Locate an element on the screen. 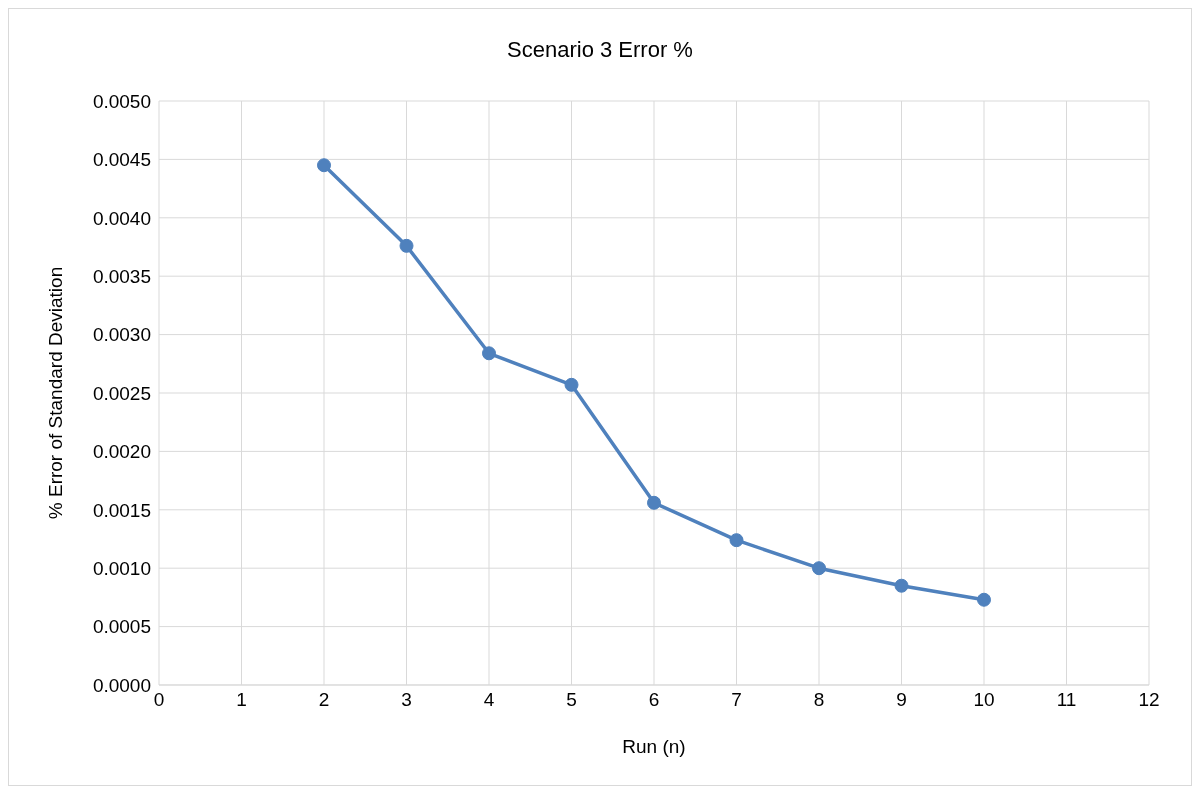  y-tick-label: 0.0025 is located at coordinates (121, 393).